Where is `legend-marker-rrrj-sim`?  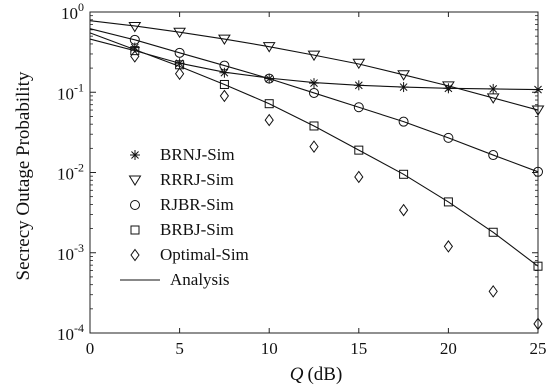 legend-marker-rrrj-sim is located at coordinates (135, 180).